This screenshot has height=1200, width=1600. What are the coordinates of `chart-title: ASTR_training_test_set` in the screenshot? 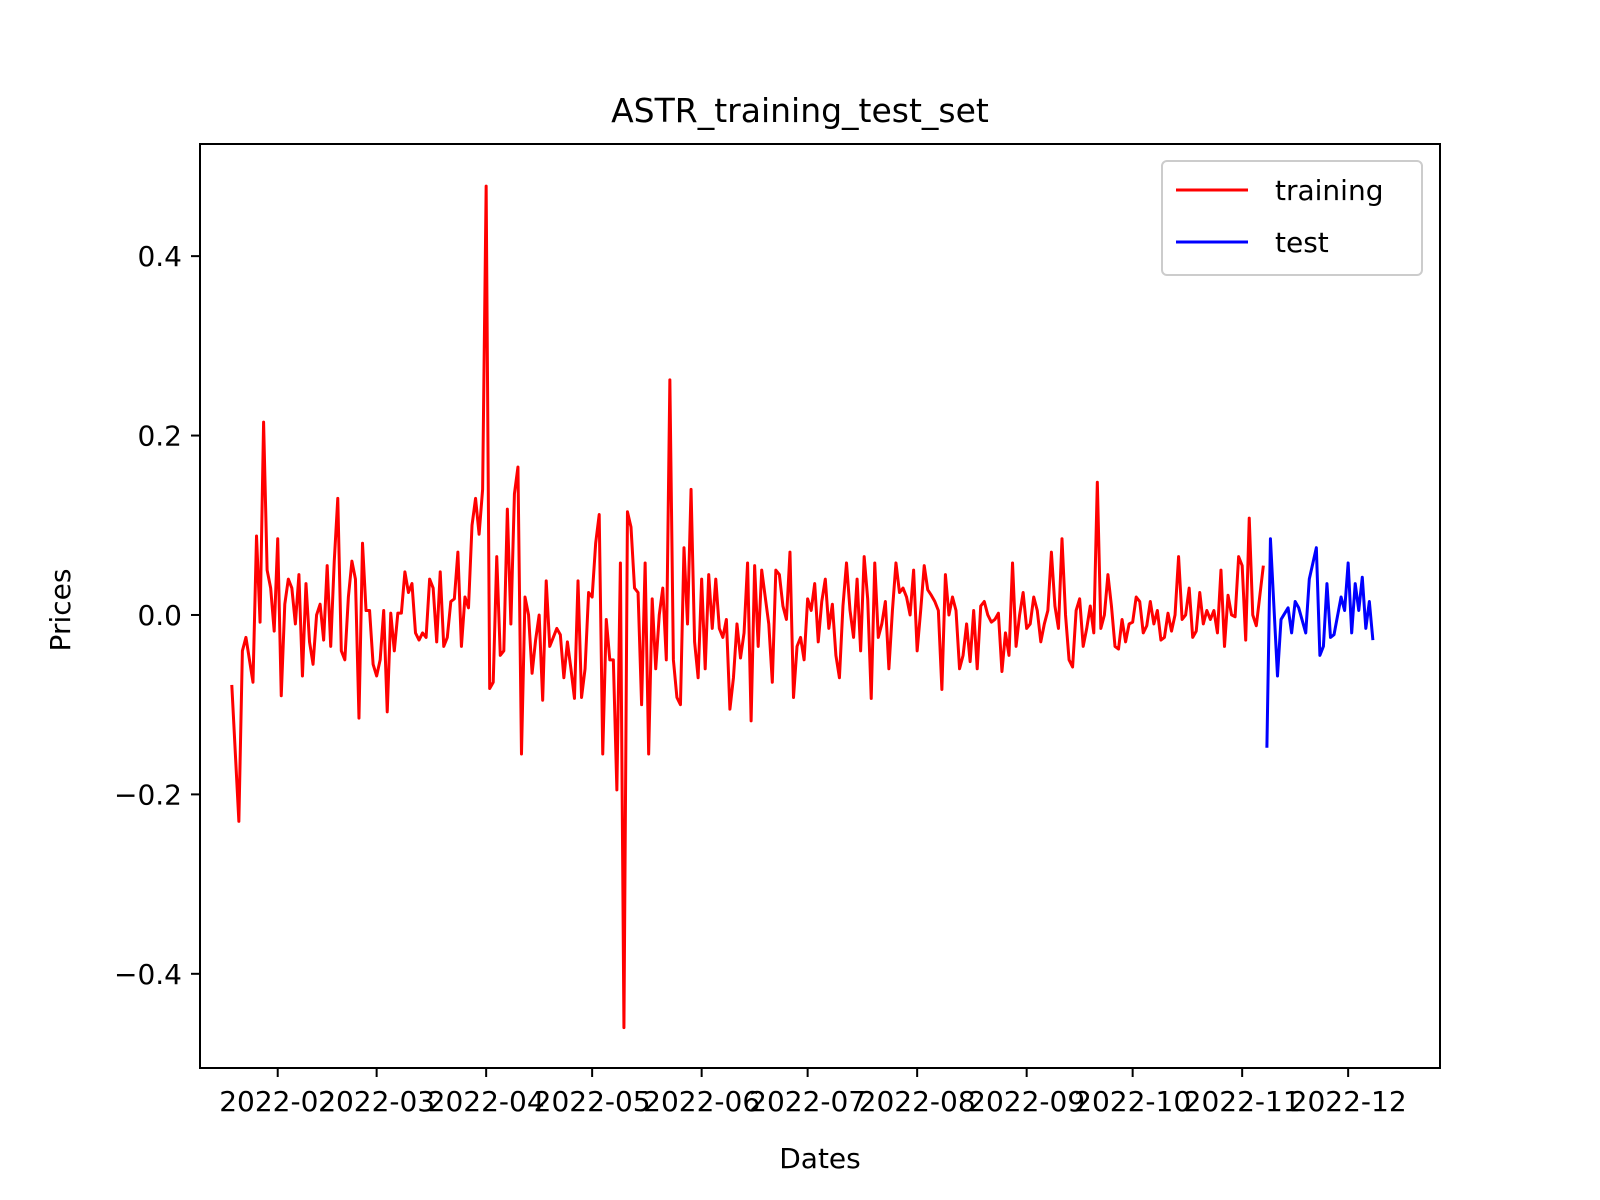 It's located at (800, 110).